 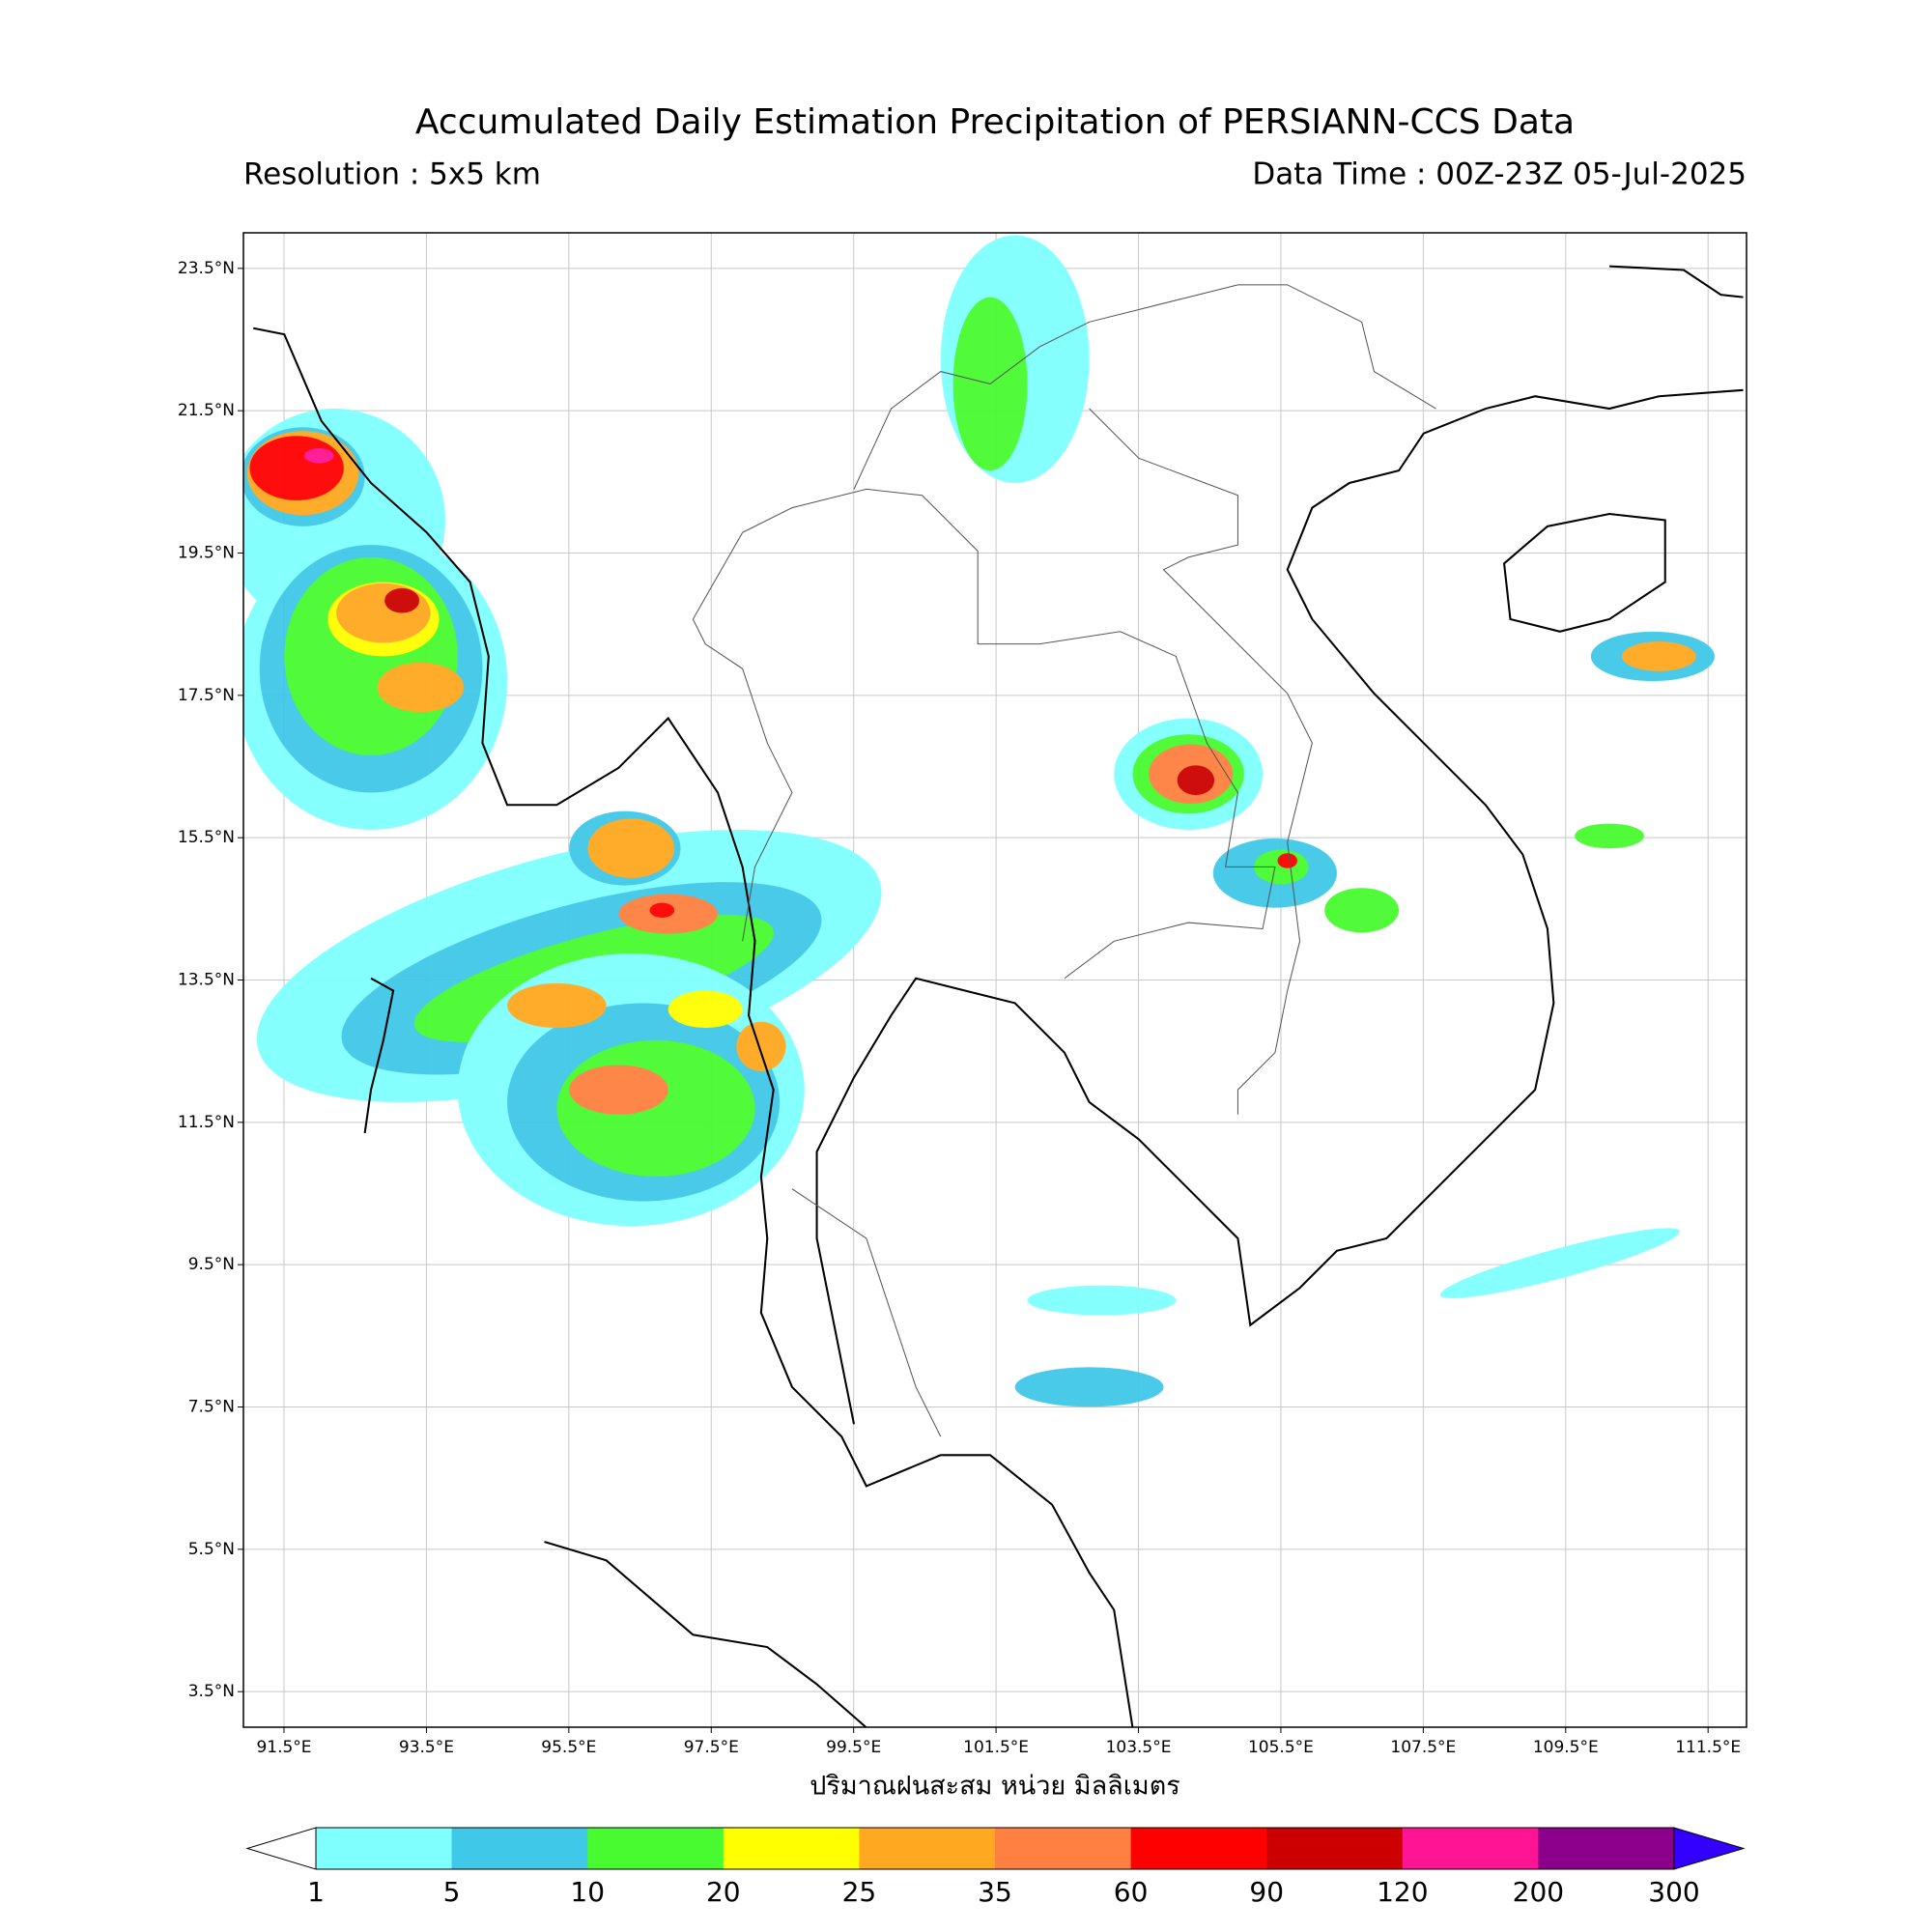 What do you see at coordinates (392, 174) in the screenshot?
I see `subtitle-left: Resolution : 5x5 km` at bounding box center [392, 174].